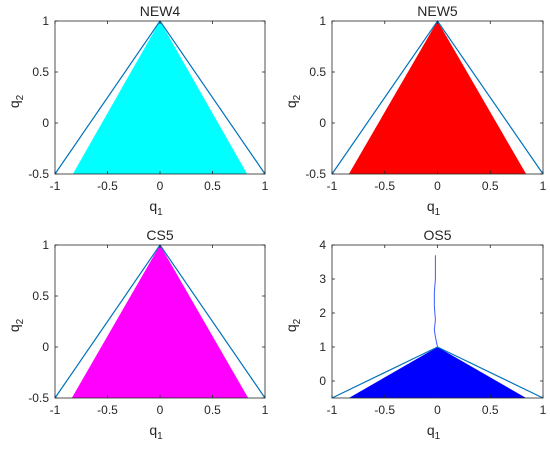 This screenshot has height=453, width=550. I want to click on subplot-title: CS5, so click(159, 235).